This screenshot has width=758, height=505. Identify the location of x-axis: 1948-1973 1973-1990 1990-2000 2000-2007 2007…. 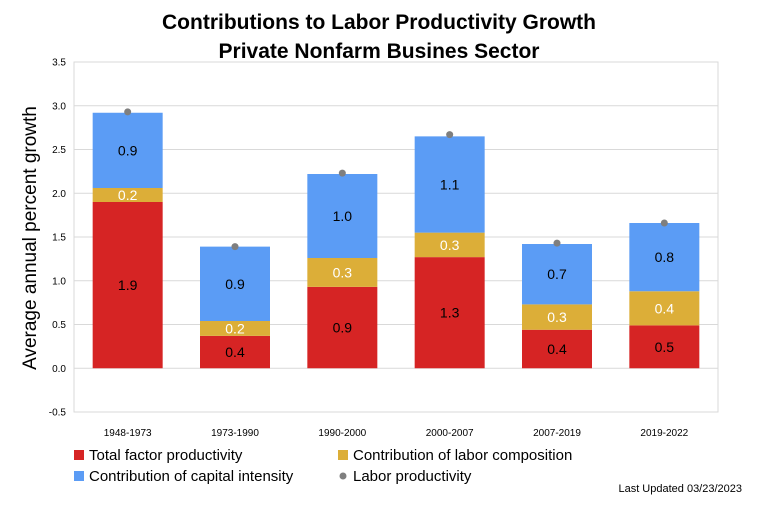
(396, 433).